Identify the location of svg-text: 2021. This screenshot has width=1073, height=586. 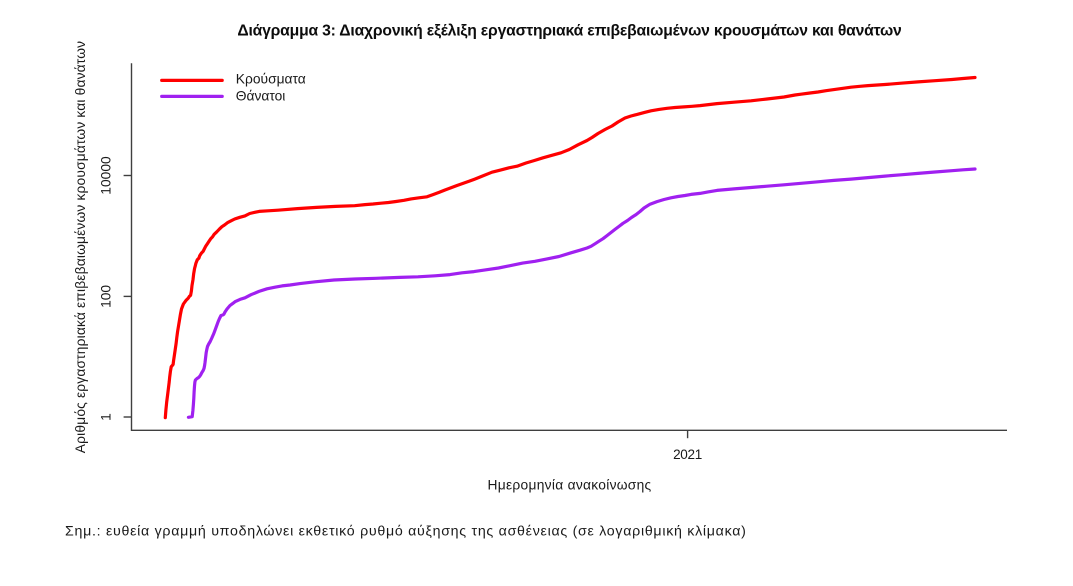
(687, 454).